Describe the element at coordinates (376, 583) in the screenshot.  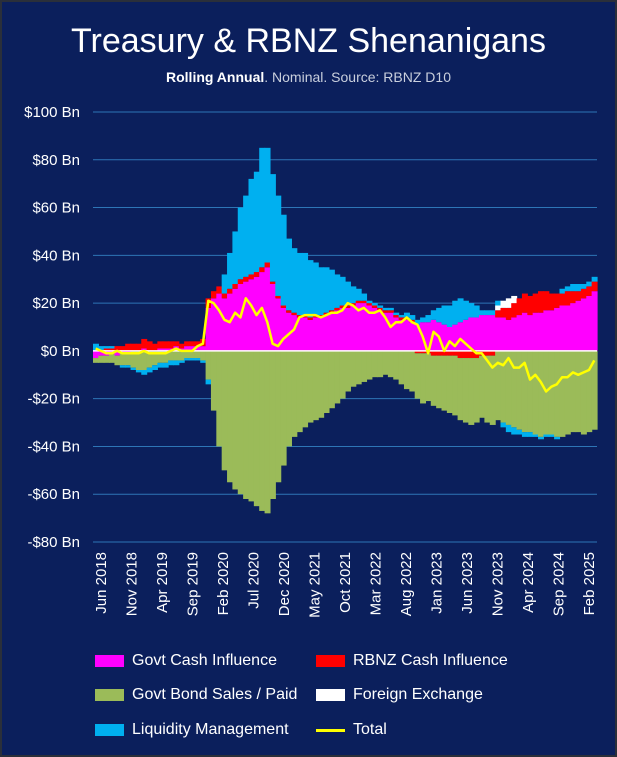
I see `x-tick-label: Mar 2022` at that location.